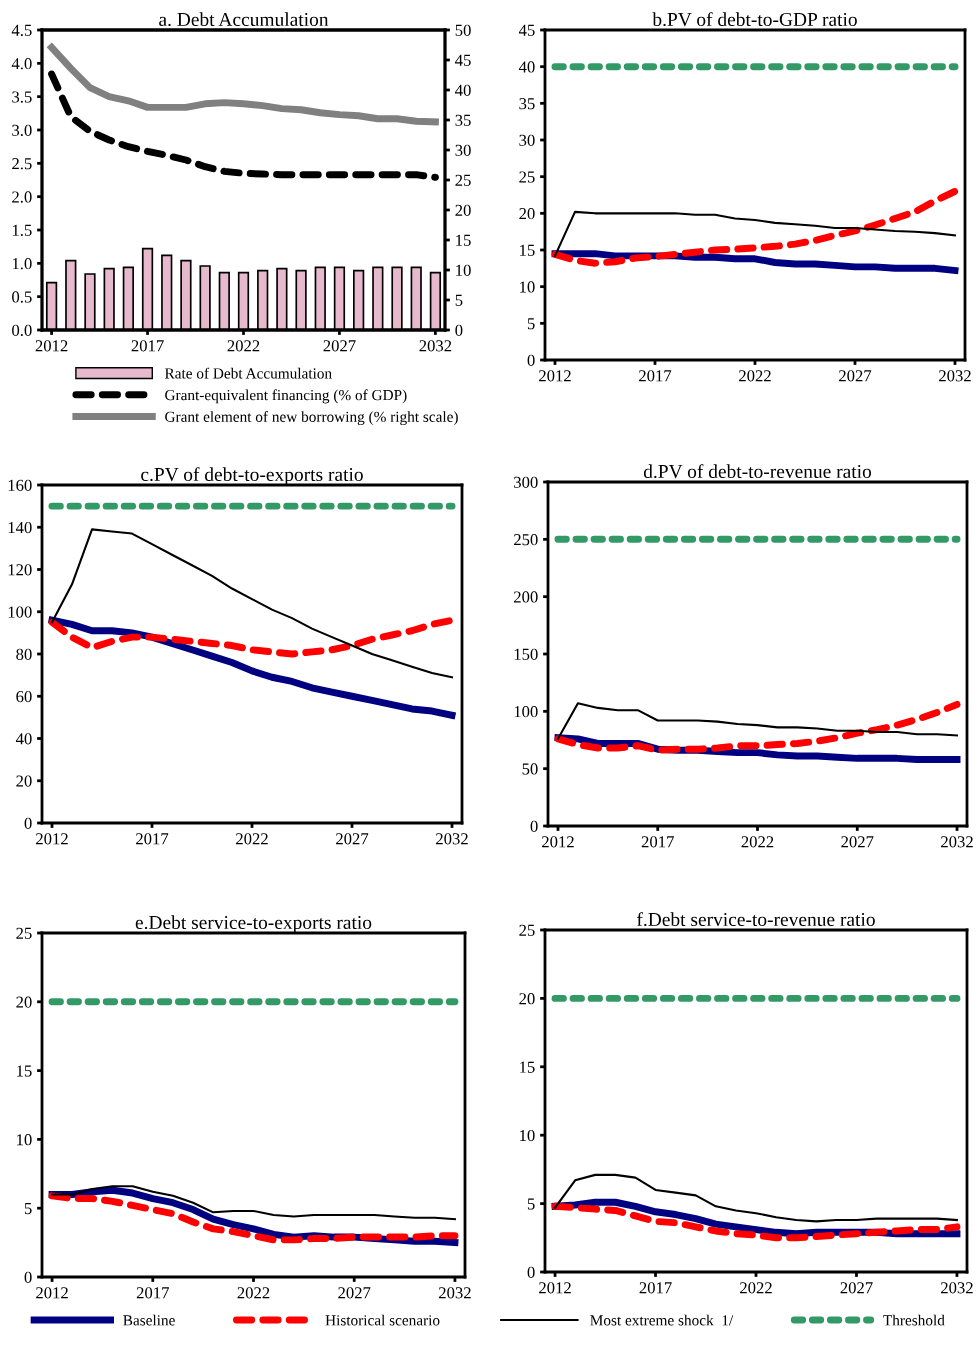 The height and width of the screenshot is (1345, 979). What do you see at coordinates (22, 164) in the screenshot?
I see `y-tick-label: 2.5` at bounding box center [22, 164].